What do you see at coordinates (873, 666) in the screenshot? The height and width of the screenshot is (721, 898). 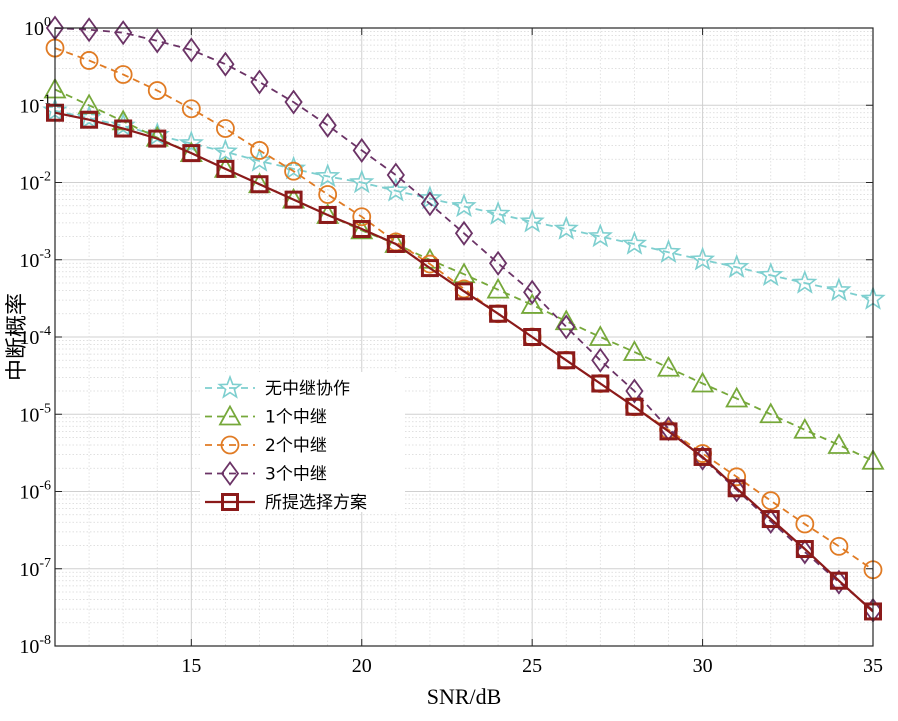 I see `x-tick-label: 35` at bounding box center [873, 666].